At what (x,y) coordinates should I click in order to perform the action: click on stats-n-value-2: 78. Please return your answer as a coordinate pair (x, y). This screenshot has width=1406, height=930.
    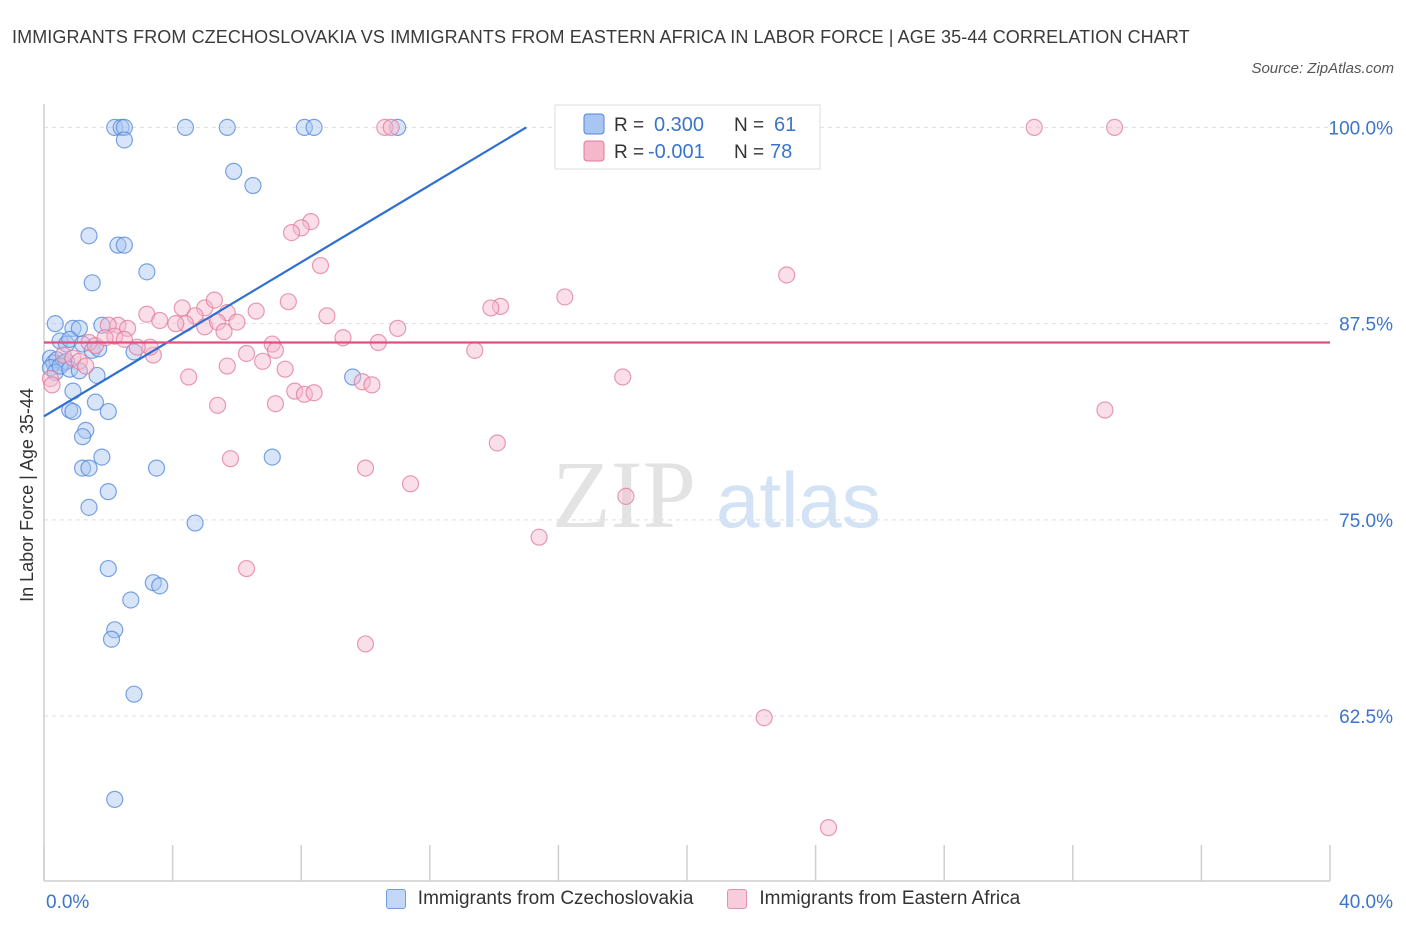
    Looking at the image, I should click on (781, 152).